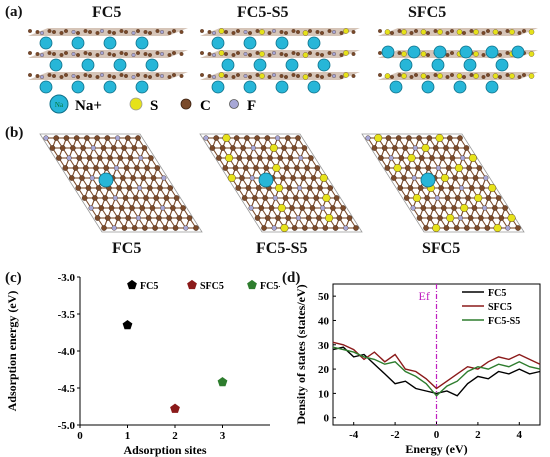 This screenshot has width=550, height=457. I want to click on point-sfc5, so click(175, 408).